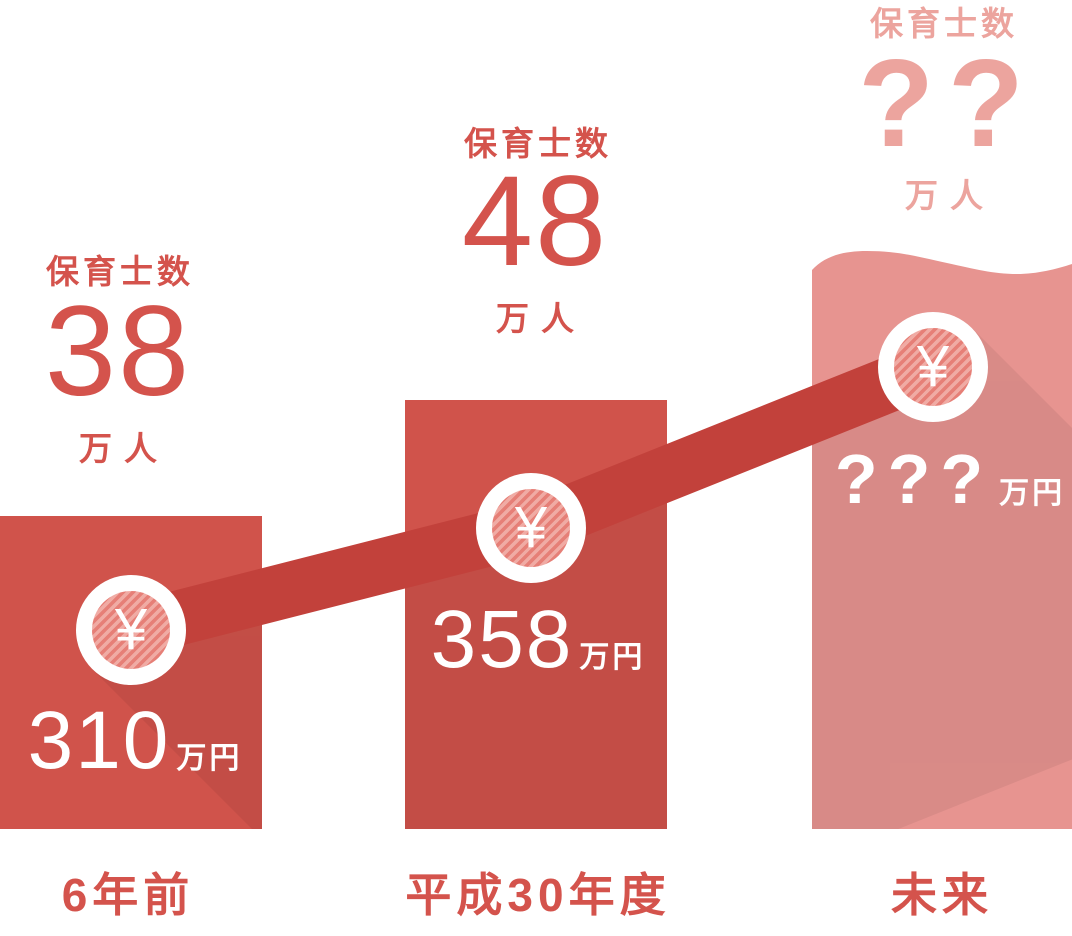  Describe the element at coordinates (99, 740) in the screenshot. I see `salary-value: 310` at that location.